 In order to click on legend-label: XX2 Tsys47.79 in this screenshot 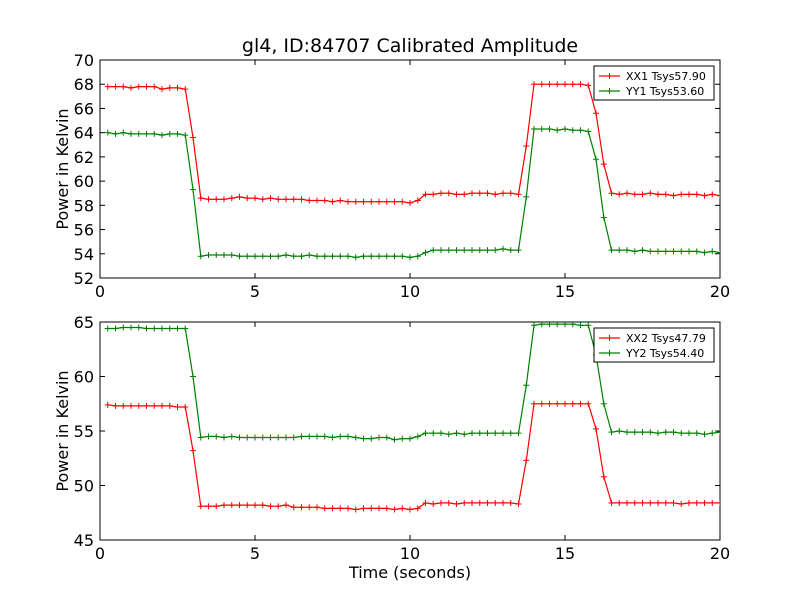, I will do `click(666, 338)`.